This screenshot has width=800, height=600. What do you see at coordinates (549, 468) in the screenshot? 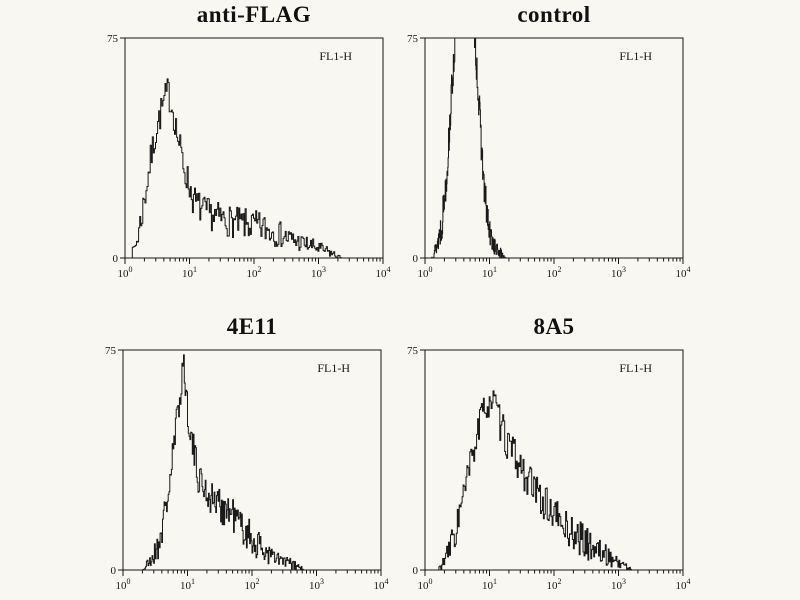
I see `histogram-plot-8a5: 10⁰ 10¹ 10² 10³ 10⁴ 0 75 FL1-H` at bounding box center [549, 468].